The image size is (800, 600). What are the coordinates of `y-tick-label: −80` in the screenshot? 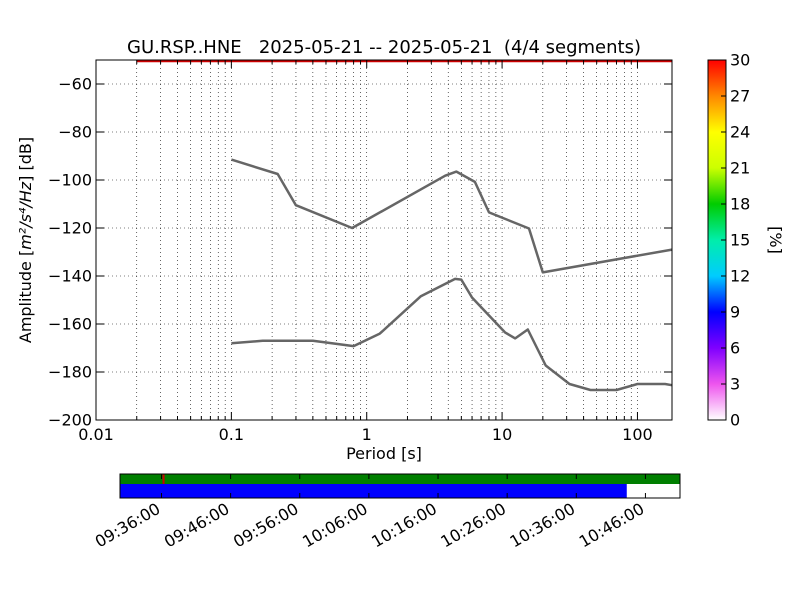 It's located at (75, 132).